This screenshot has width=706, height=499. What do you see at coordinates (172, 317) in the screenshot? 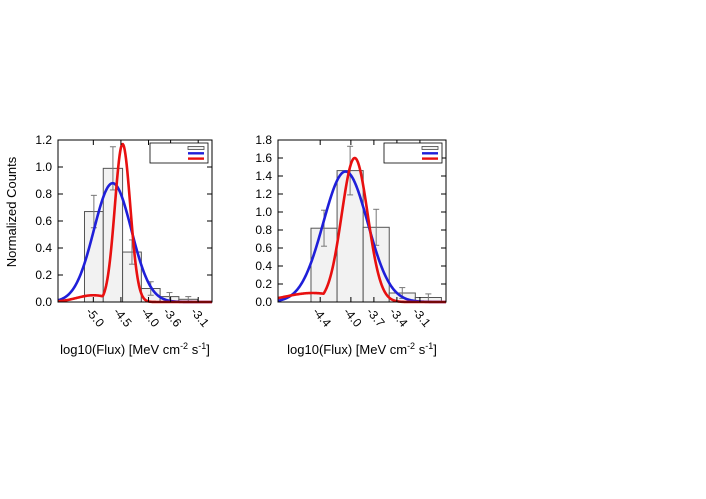
I see `x-tick-label: -3.6` at bounding box center [172, 317].